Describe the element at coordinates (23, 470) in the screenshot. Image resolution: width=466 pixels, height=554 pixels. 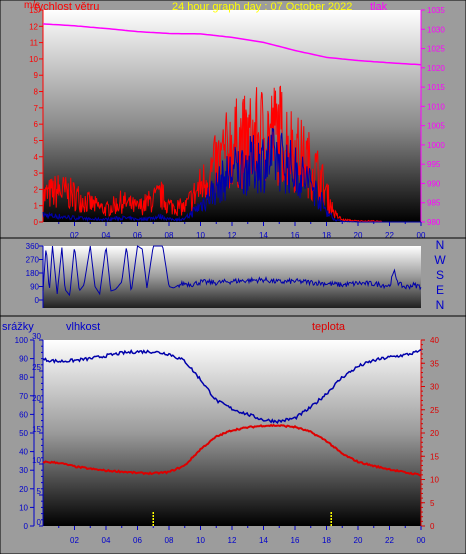
I see `rain-ytick-label: 30` at that location.